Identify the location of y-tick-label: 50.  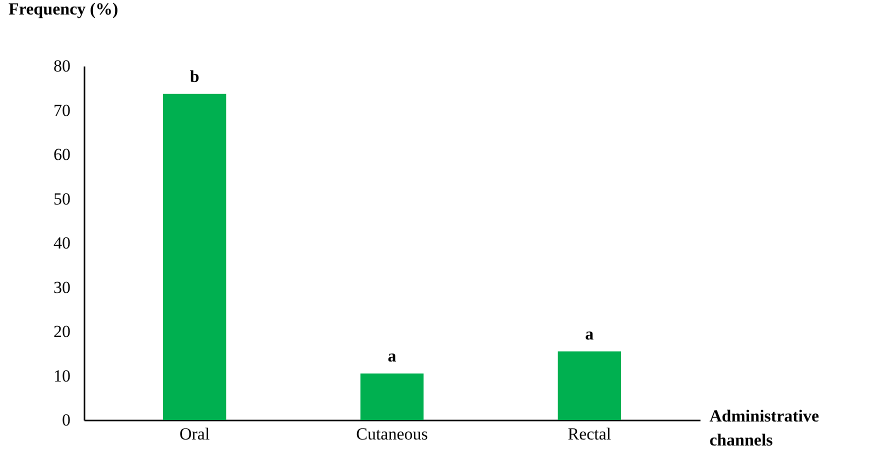
(62, 198).